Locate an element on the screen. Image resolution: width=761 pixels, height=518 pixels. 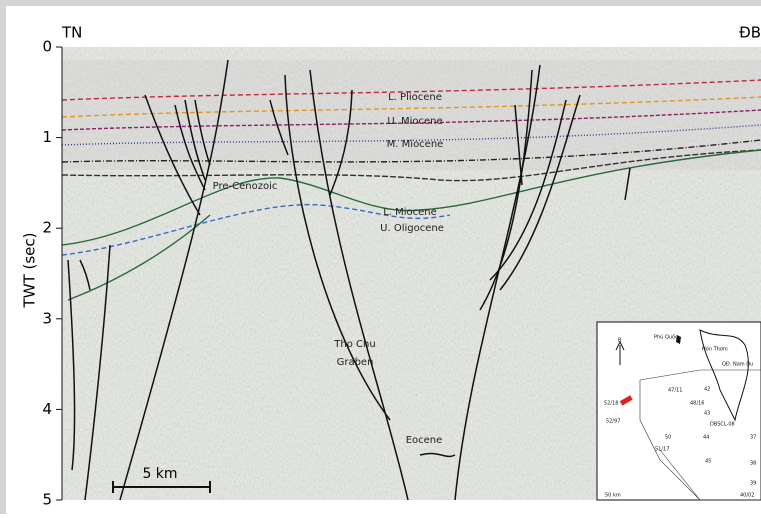
annotation: U. Miocene is located at coordinates (414, 121).